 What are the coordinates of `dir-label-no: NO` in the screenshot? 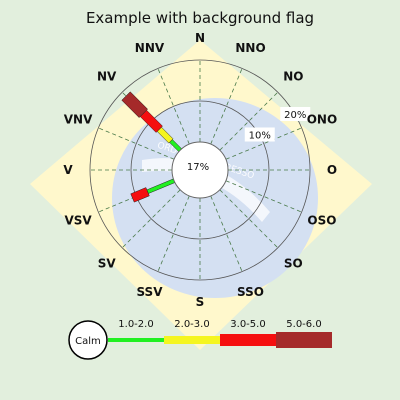 It's located at (293, 77).